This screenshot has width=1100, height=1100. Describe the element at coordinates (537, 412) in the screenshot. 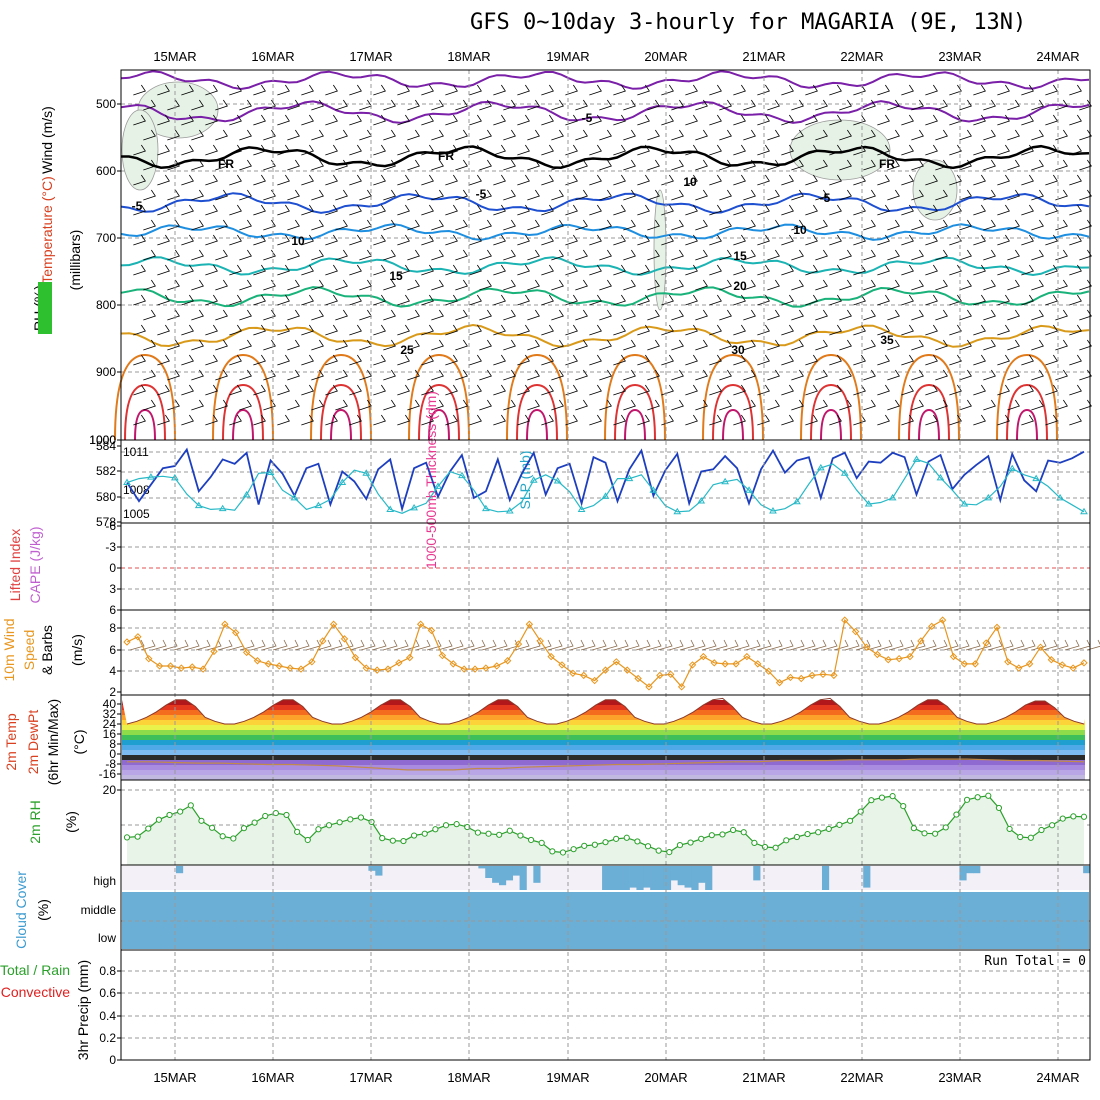

I see `boundary-layer-isotherm` at that location.